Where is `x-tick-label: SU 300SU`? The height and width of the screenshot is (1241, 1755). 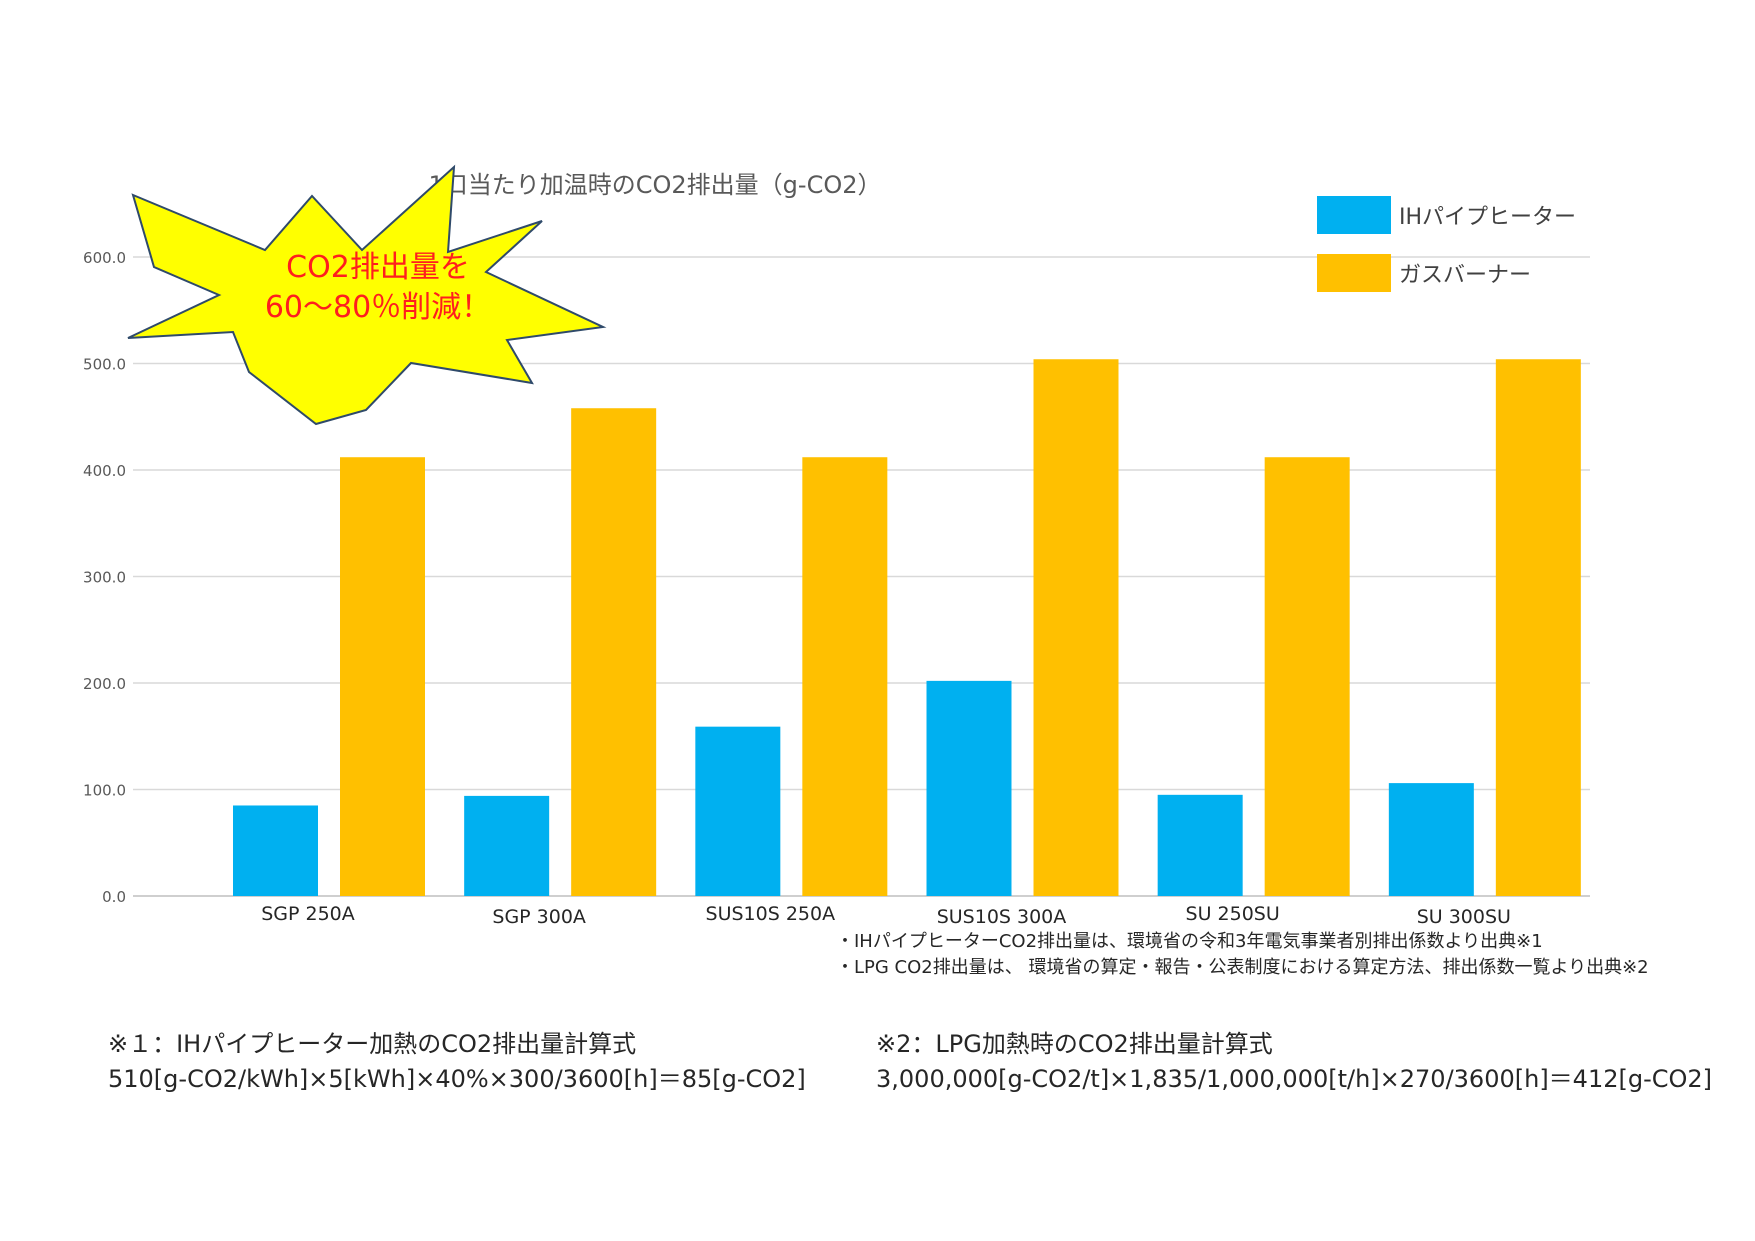 x-tick-label: SU 300SU is located at coordinates (1464, 917).